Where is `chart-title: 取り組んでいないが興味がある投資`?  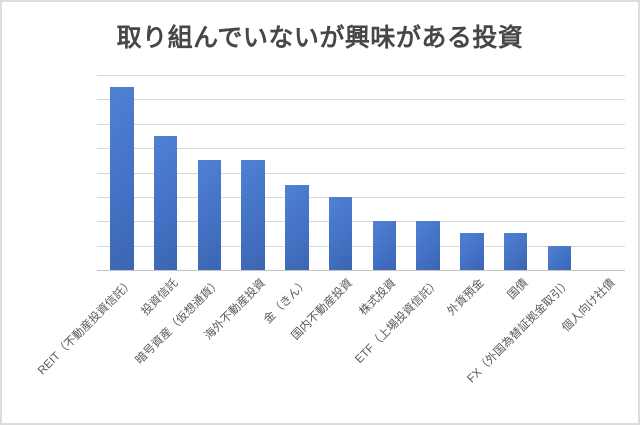 chart-title: 取り組んでいないが興味がある投資 is located at coordinates (320, 38).